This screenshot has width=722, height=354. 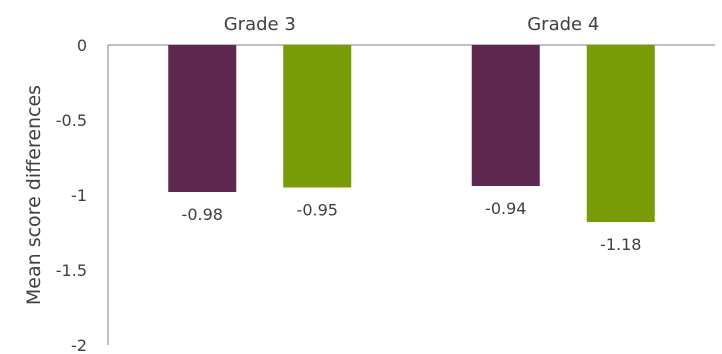 I want to click on data-label: -0.98, so click(x=202, y=214).